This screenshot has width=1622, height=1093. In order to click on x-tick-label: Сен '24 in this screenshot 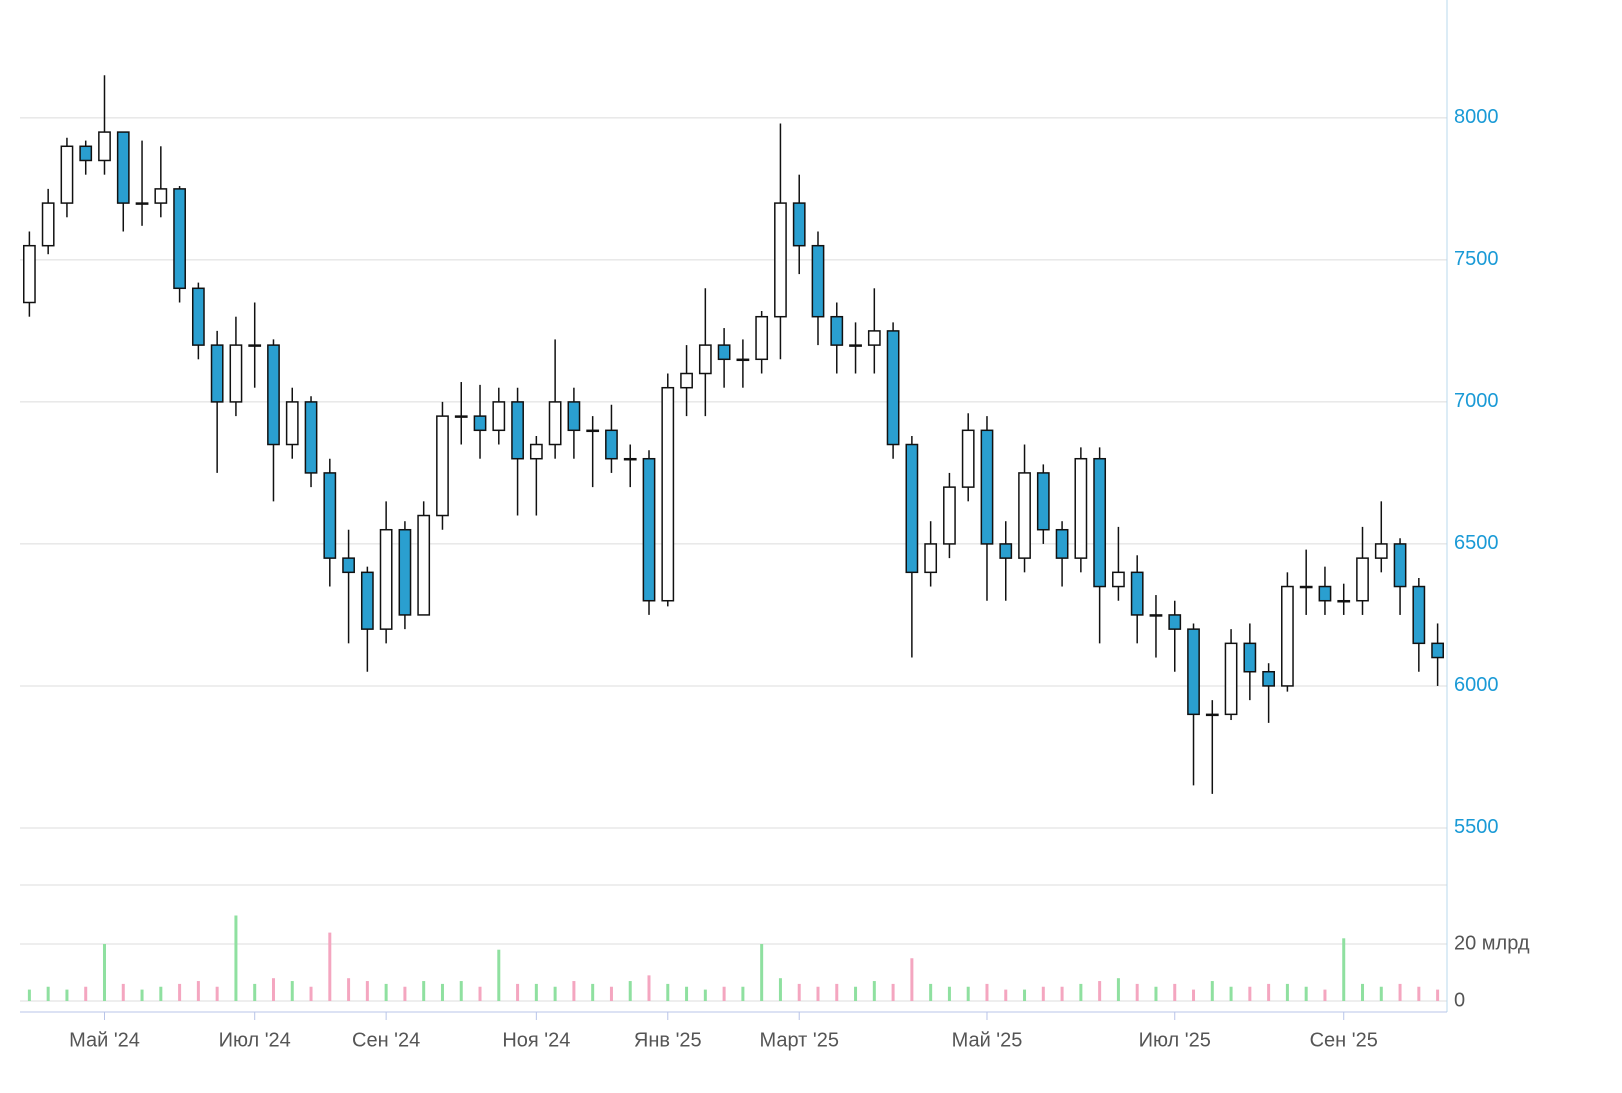, I will do `click(386, 1040)`.